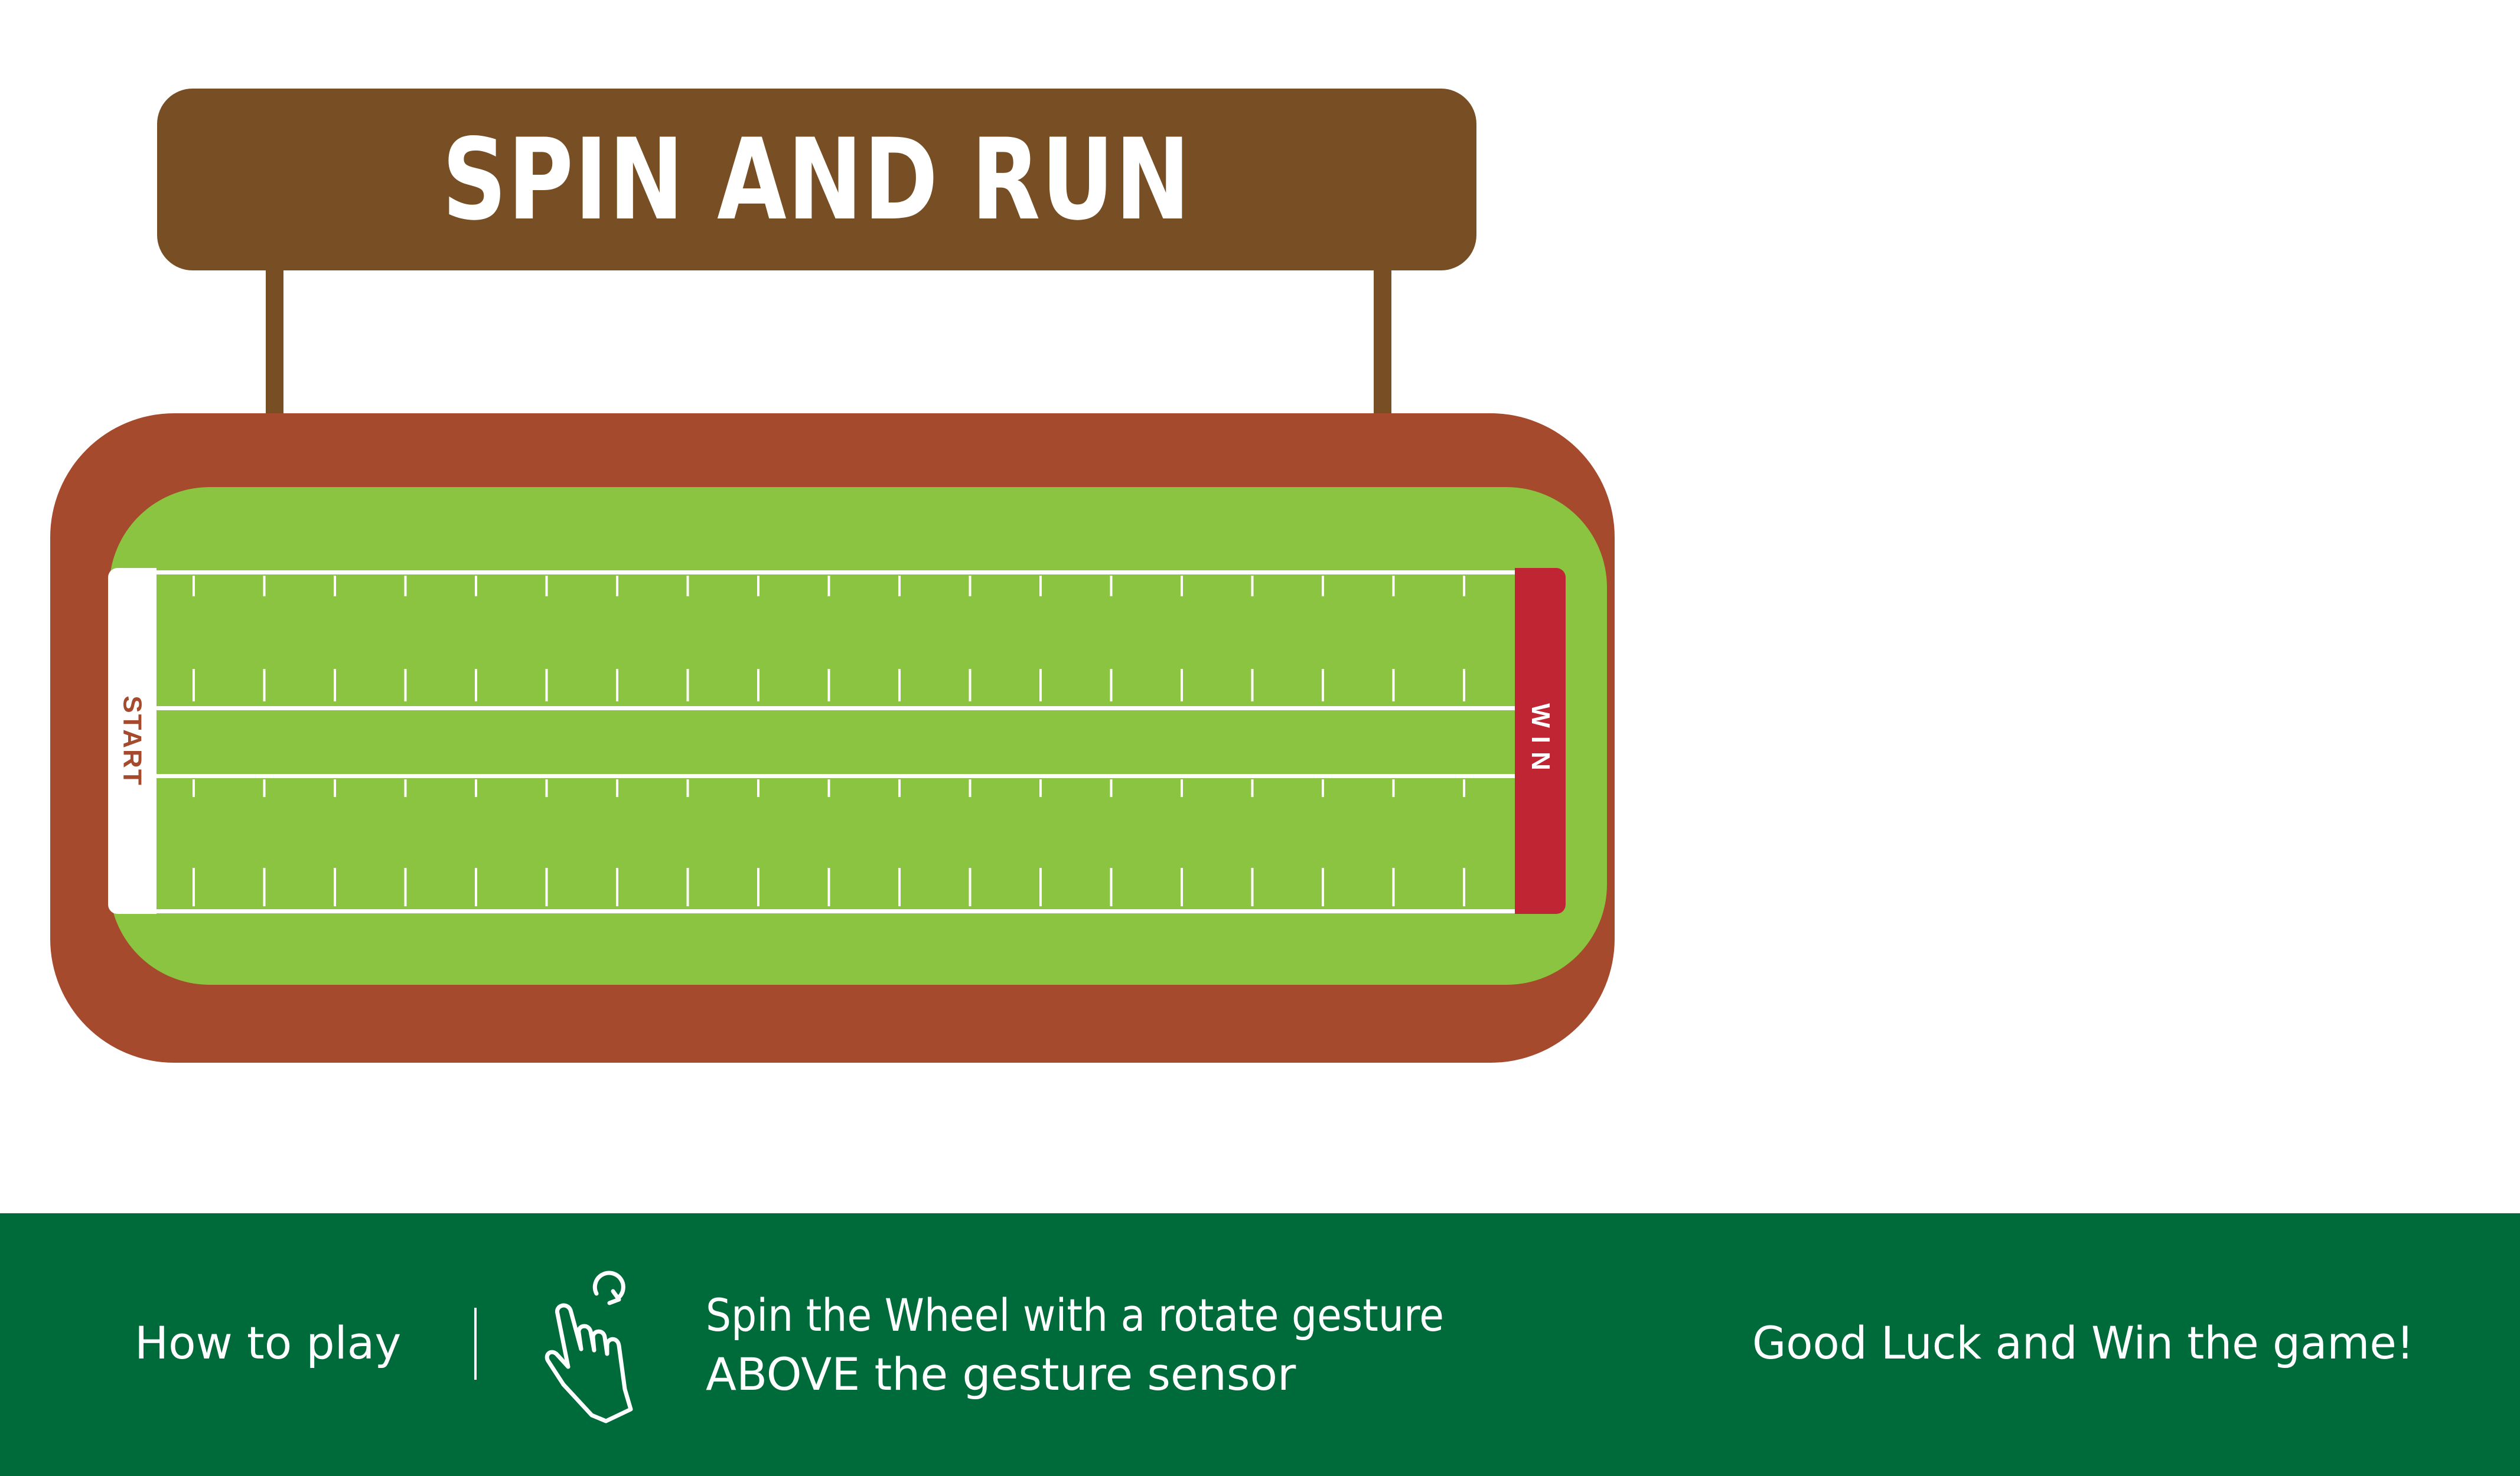  I want to click on win-zone: WIN, so click(1540, 741).